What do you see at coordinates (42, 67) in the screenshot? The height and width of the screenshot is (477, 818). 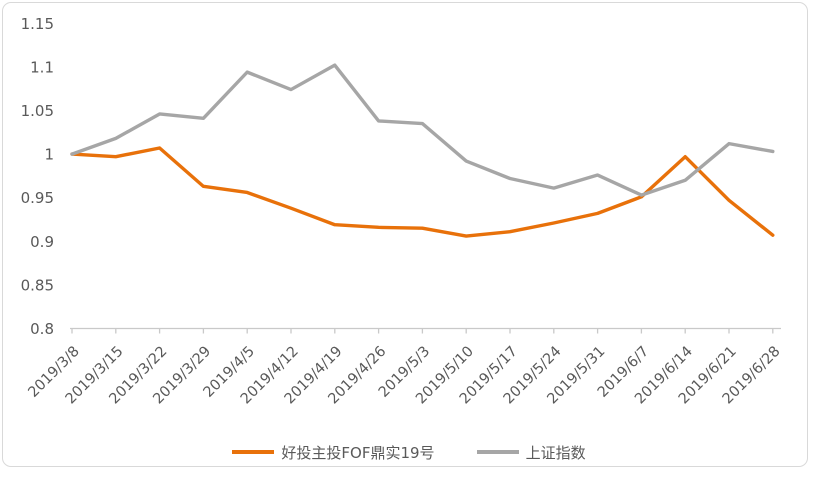 I see `y-axis-tick-label: 1.1` at bounding box center [42, 67].